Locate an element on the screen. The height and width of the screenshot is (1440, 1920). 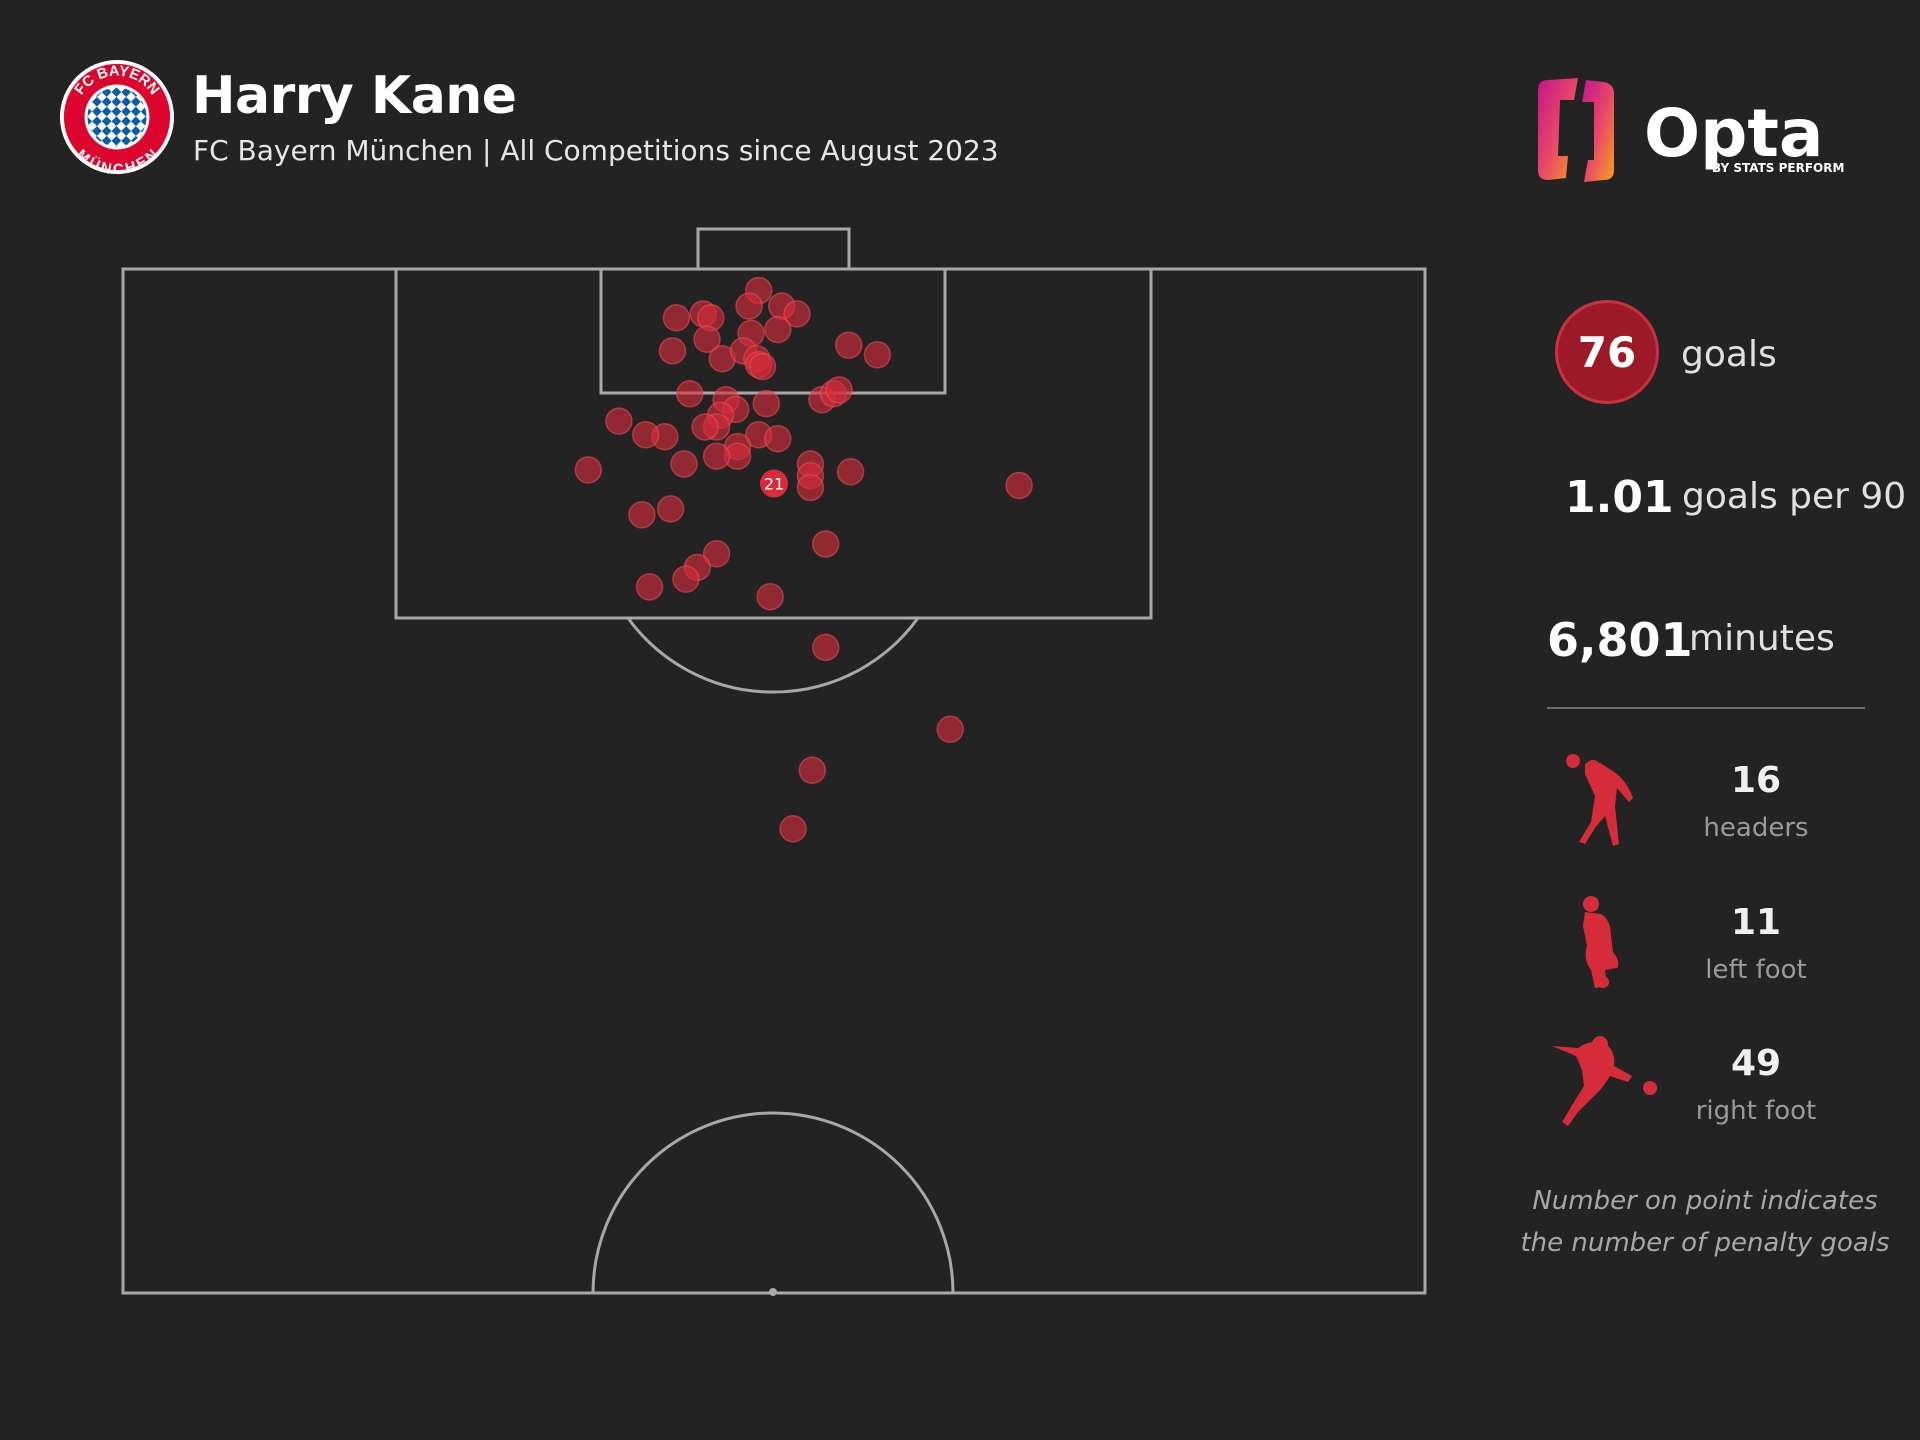
minutes-label: minutes is located at coordinates (1762, 638).